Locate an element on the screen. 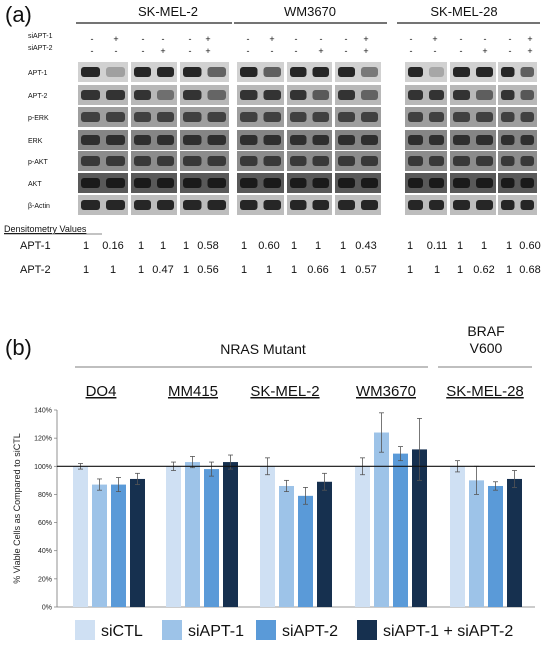 The width and height of the screenshot is (550, 651). y-tick-label: 120% is located at coordinates (43, 439).